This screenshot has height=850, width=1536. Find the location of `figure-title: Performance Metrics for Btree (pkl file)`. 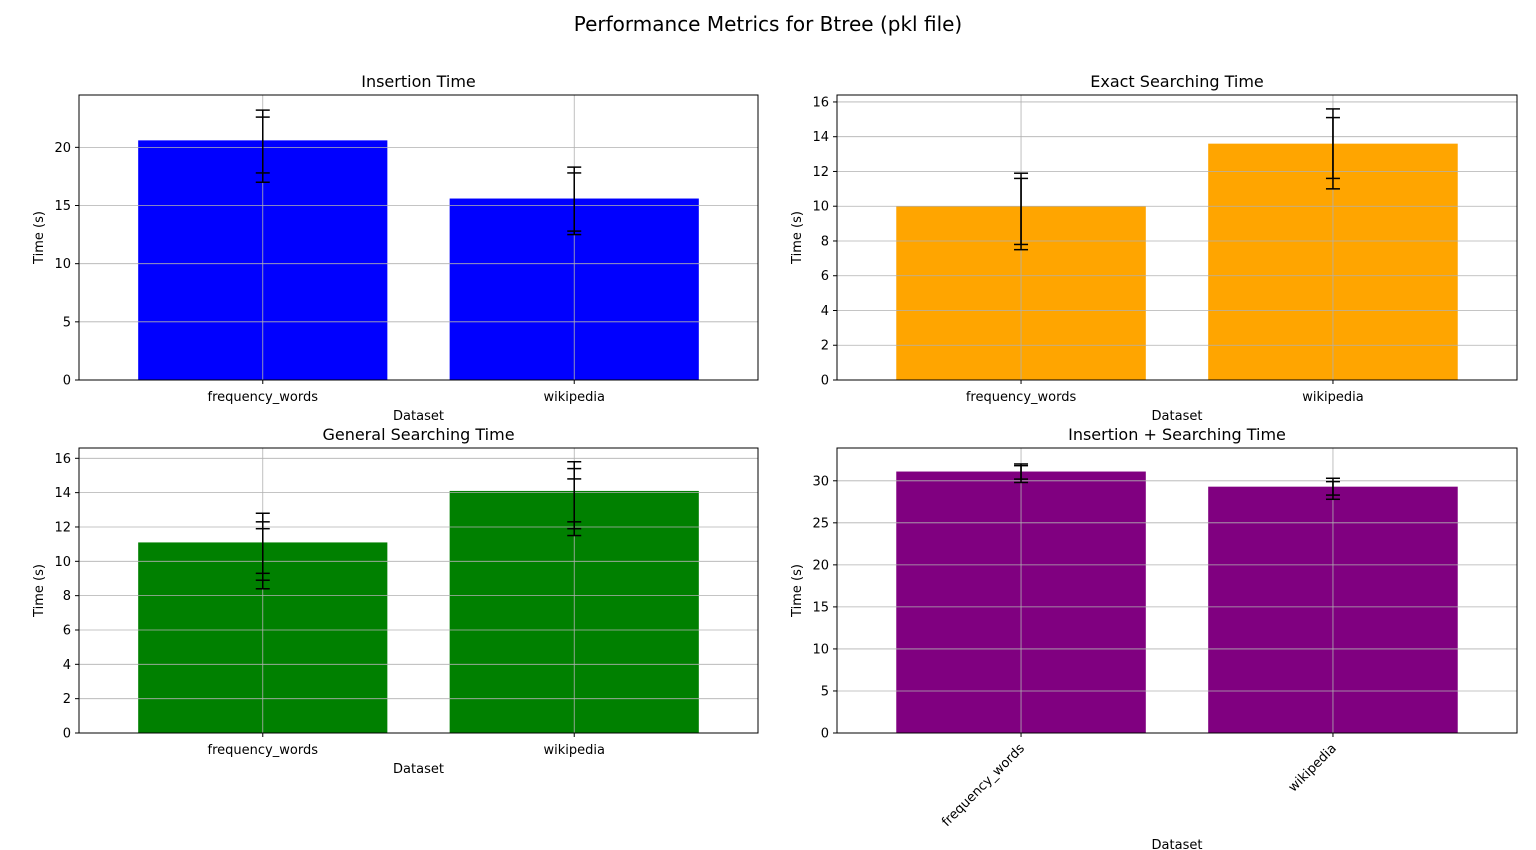

figure-title: Performance Metrics for Btree (pkl file) is located at coordinates (768, 24).